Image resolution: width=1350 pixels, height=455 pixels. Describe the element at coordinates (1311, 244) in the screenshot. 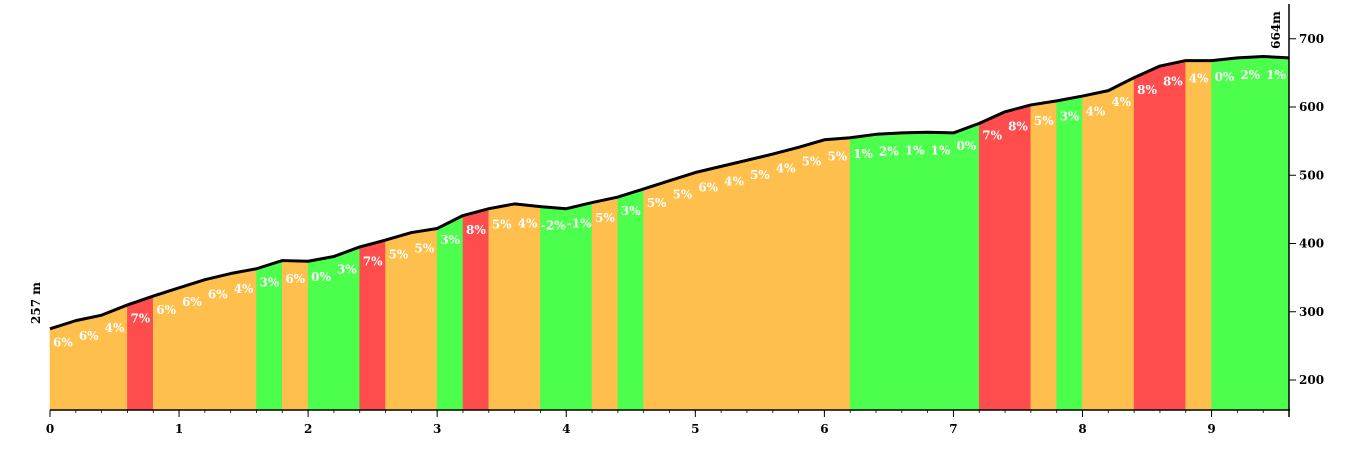

I see `y-tick-label: 400` at that location.